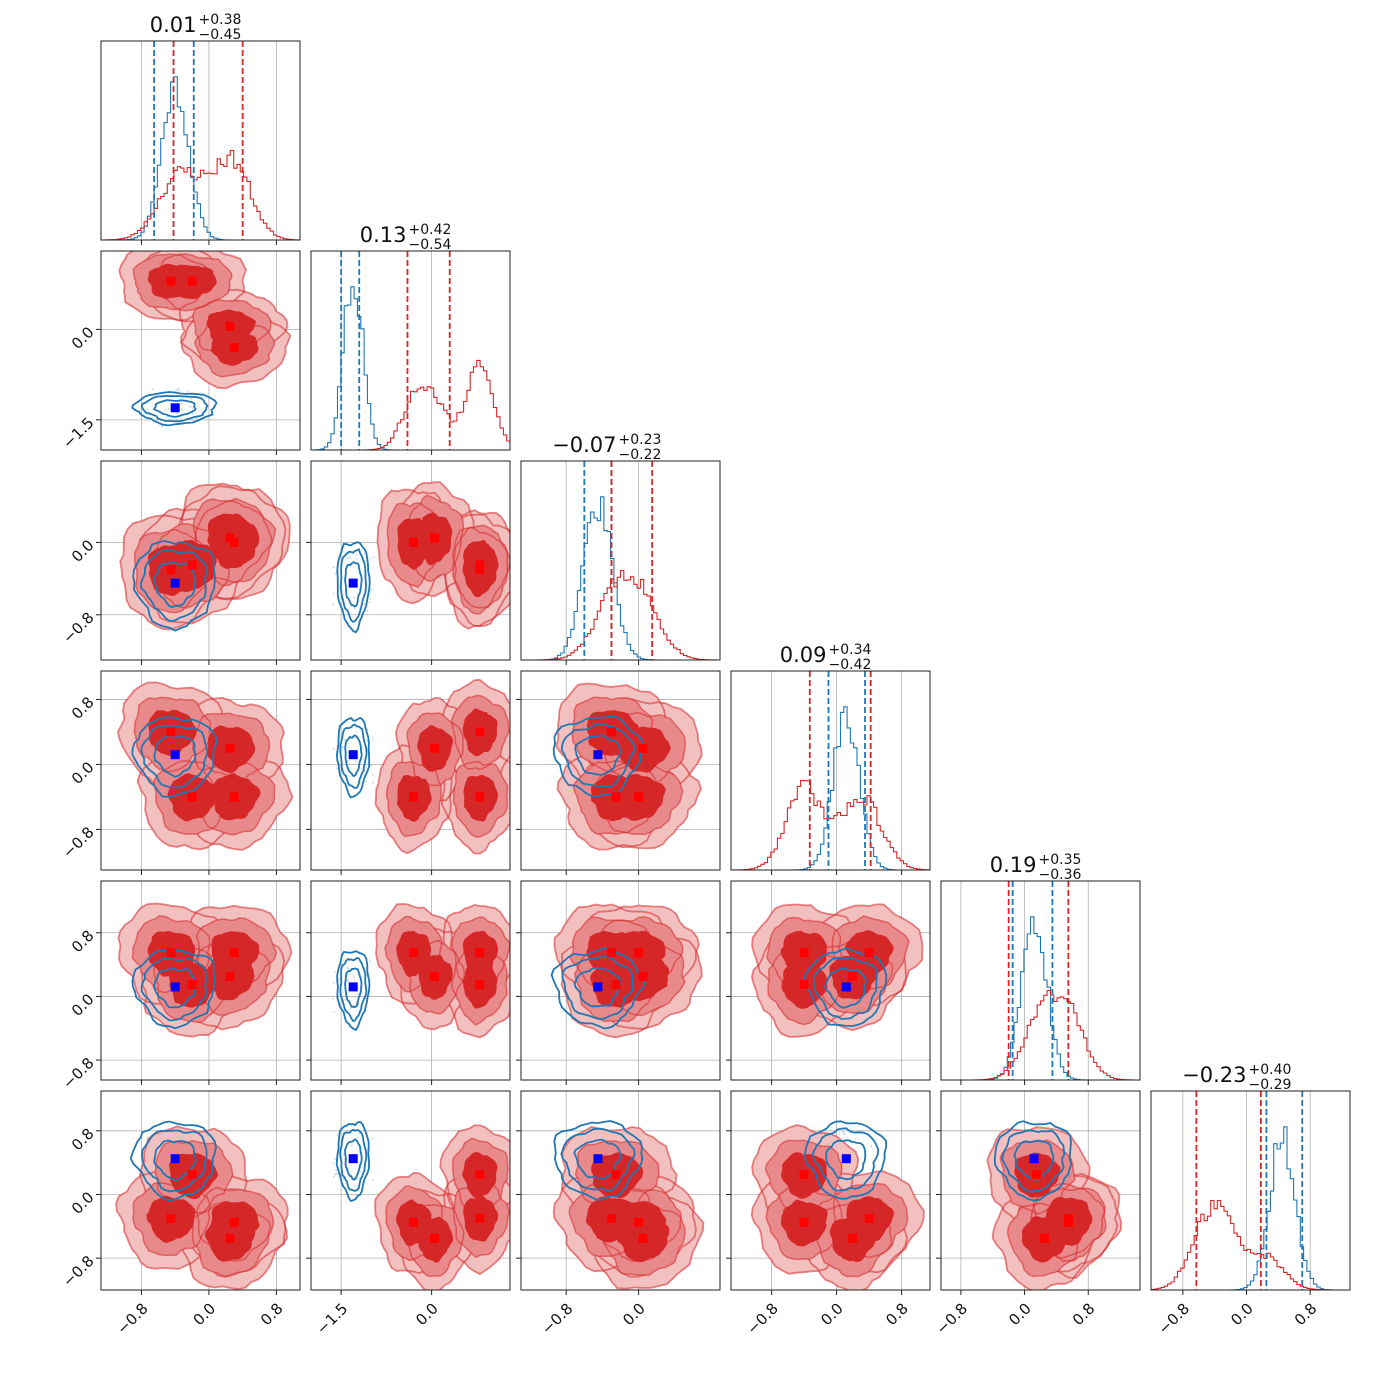  Describe the element at coordinates (1040, 1034) in the screenshot. I see `red-histogram` at that location.